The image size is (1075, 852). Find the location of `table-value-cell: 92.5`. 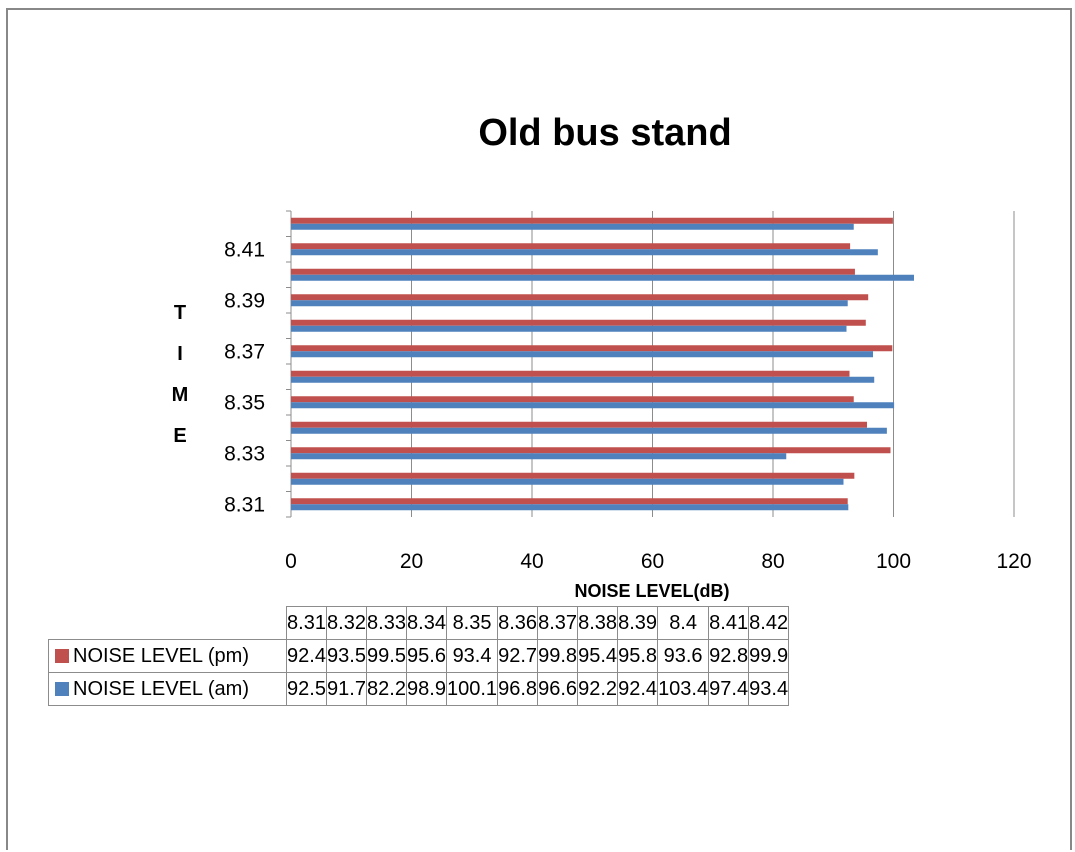

table-value-cell: 92.5 is located at coordinates (306, 689).